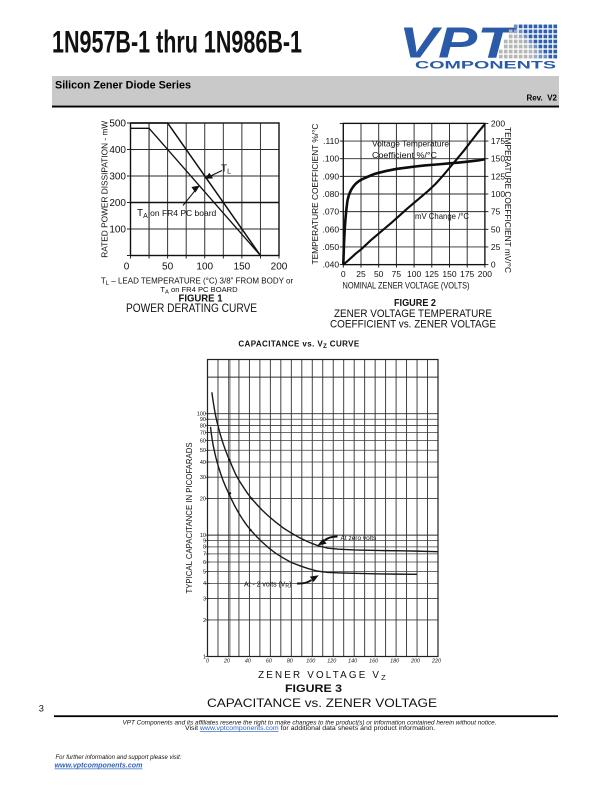 The width and height of the screenshot is (612, 792). I want to click on svg-text: www.vptcomponents.com, so click(99, 766).